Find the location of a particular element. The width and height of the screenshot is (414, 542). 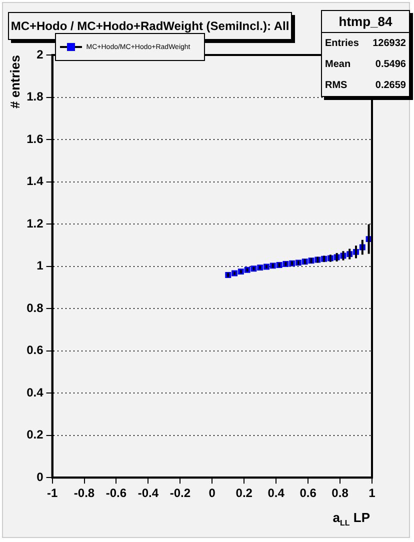

y-tick-label: 1.4 is located at coordinates (35, 181).